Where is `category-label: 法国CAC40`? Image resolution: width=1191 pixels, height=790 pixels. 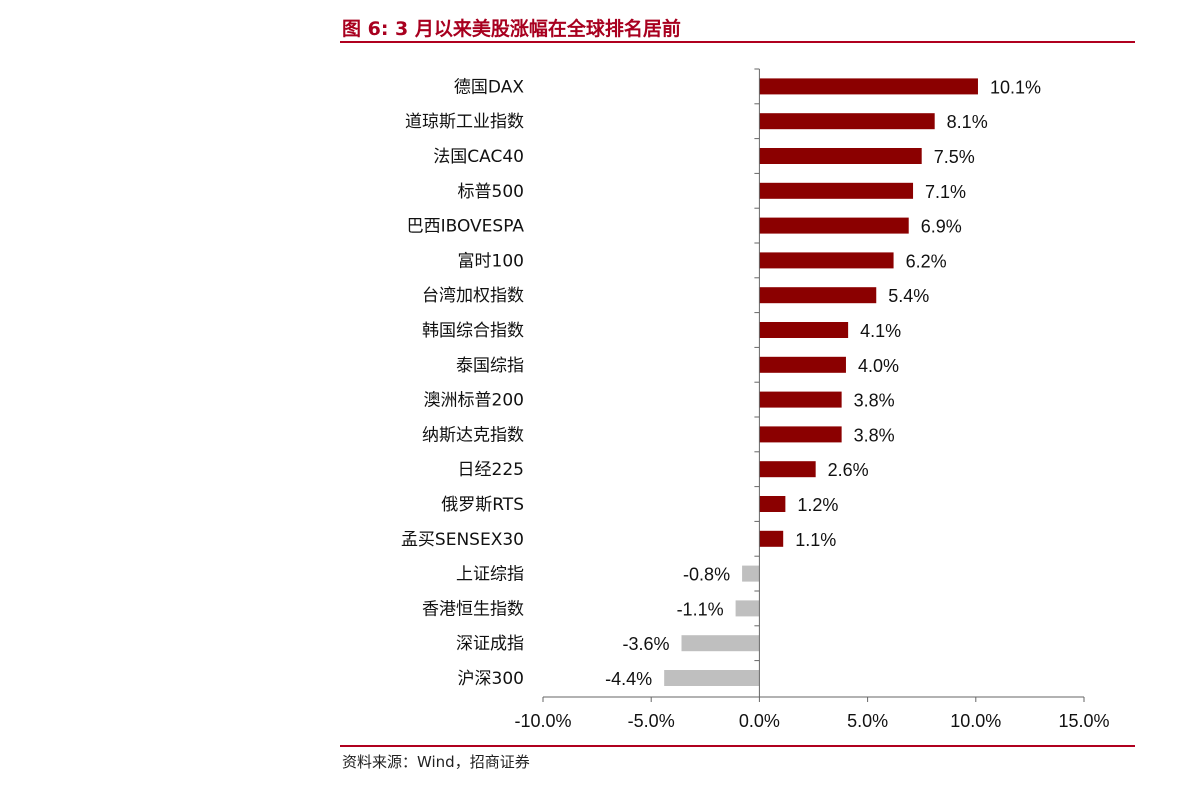 category-label: 法国CAC40 is located at coordinates (478, 157).